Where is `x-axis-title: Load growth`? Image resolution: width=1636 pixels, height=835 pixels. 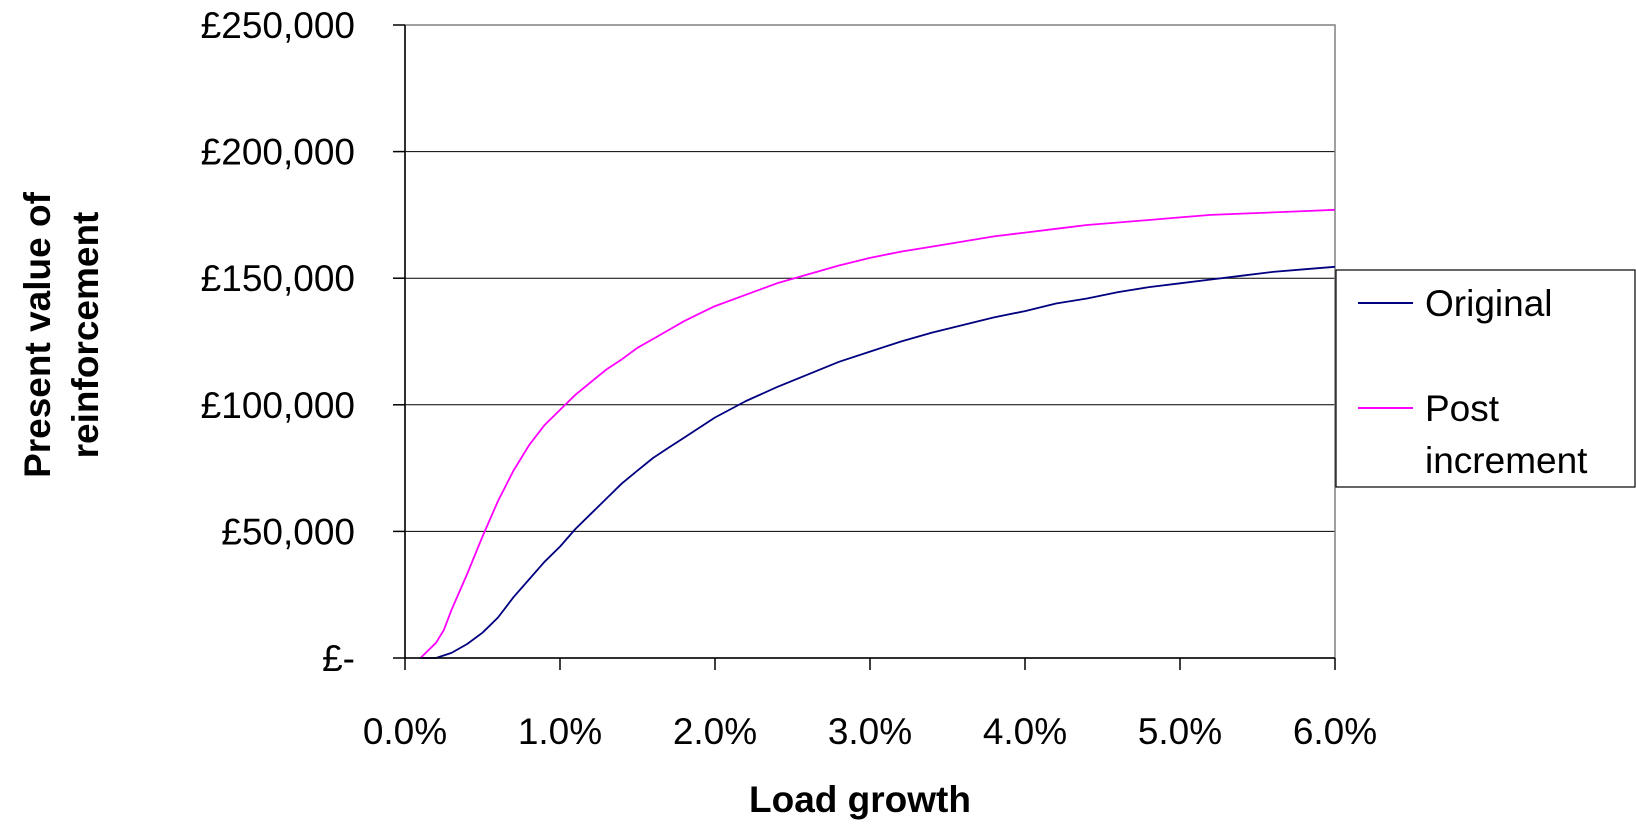
x-axis-title: Load growth is located at coordinates (860, 799).